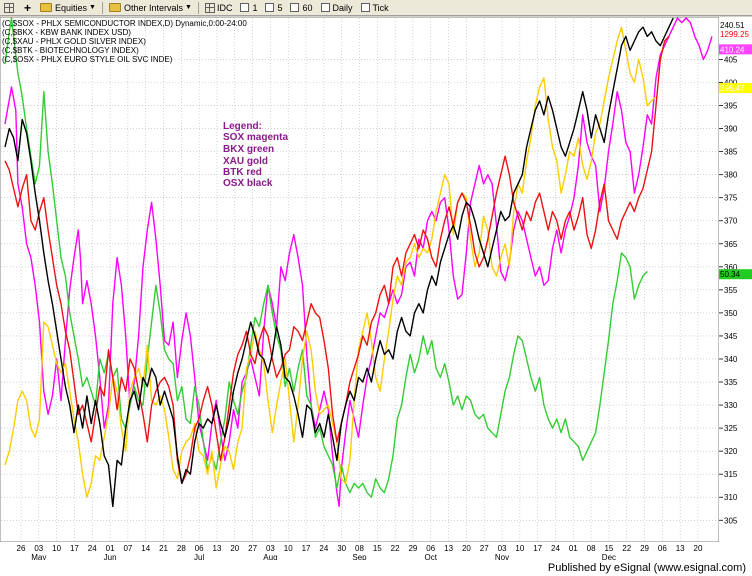  I want to click on interval-daily-button: Daily, so click(337, 8).